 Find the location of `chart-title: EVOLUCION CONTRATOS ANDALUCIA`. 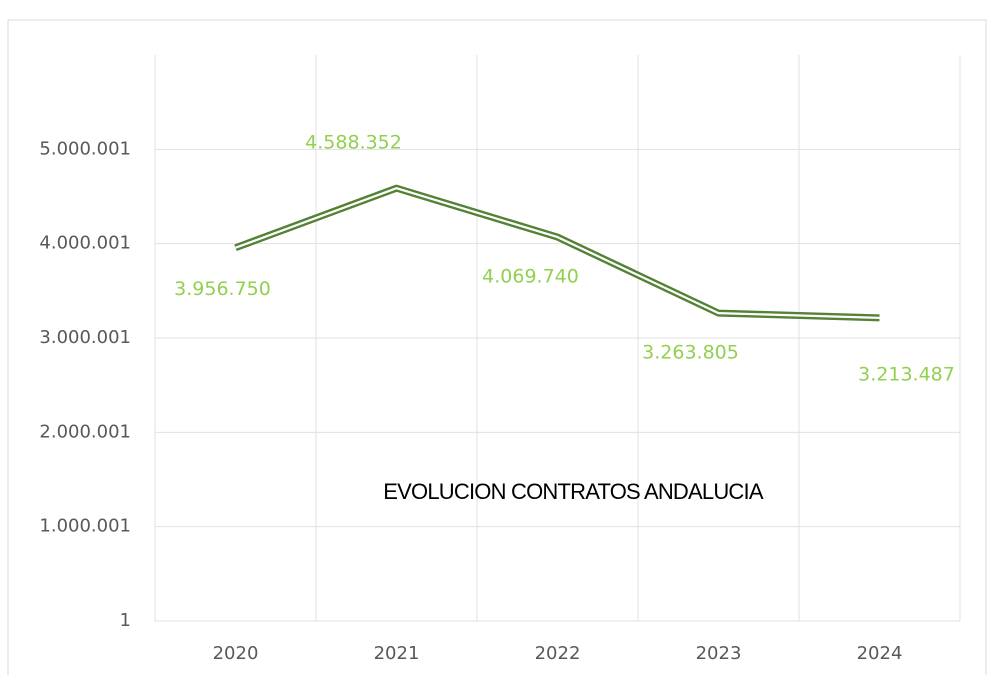

chart-title: EVOLUCION CONTRATOS ANDALUCIA is located at coordinates (573, 491).